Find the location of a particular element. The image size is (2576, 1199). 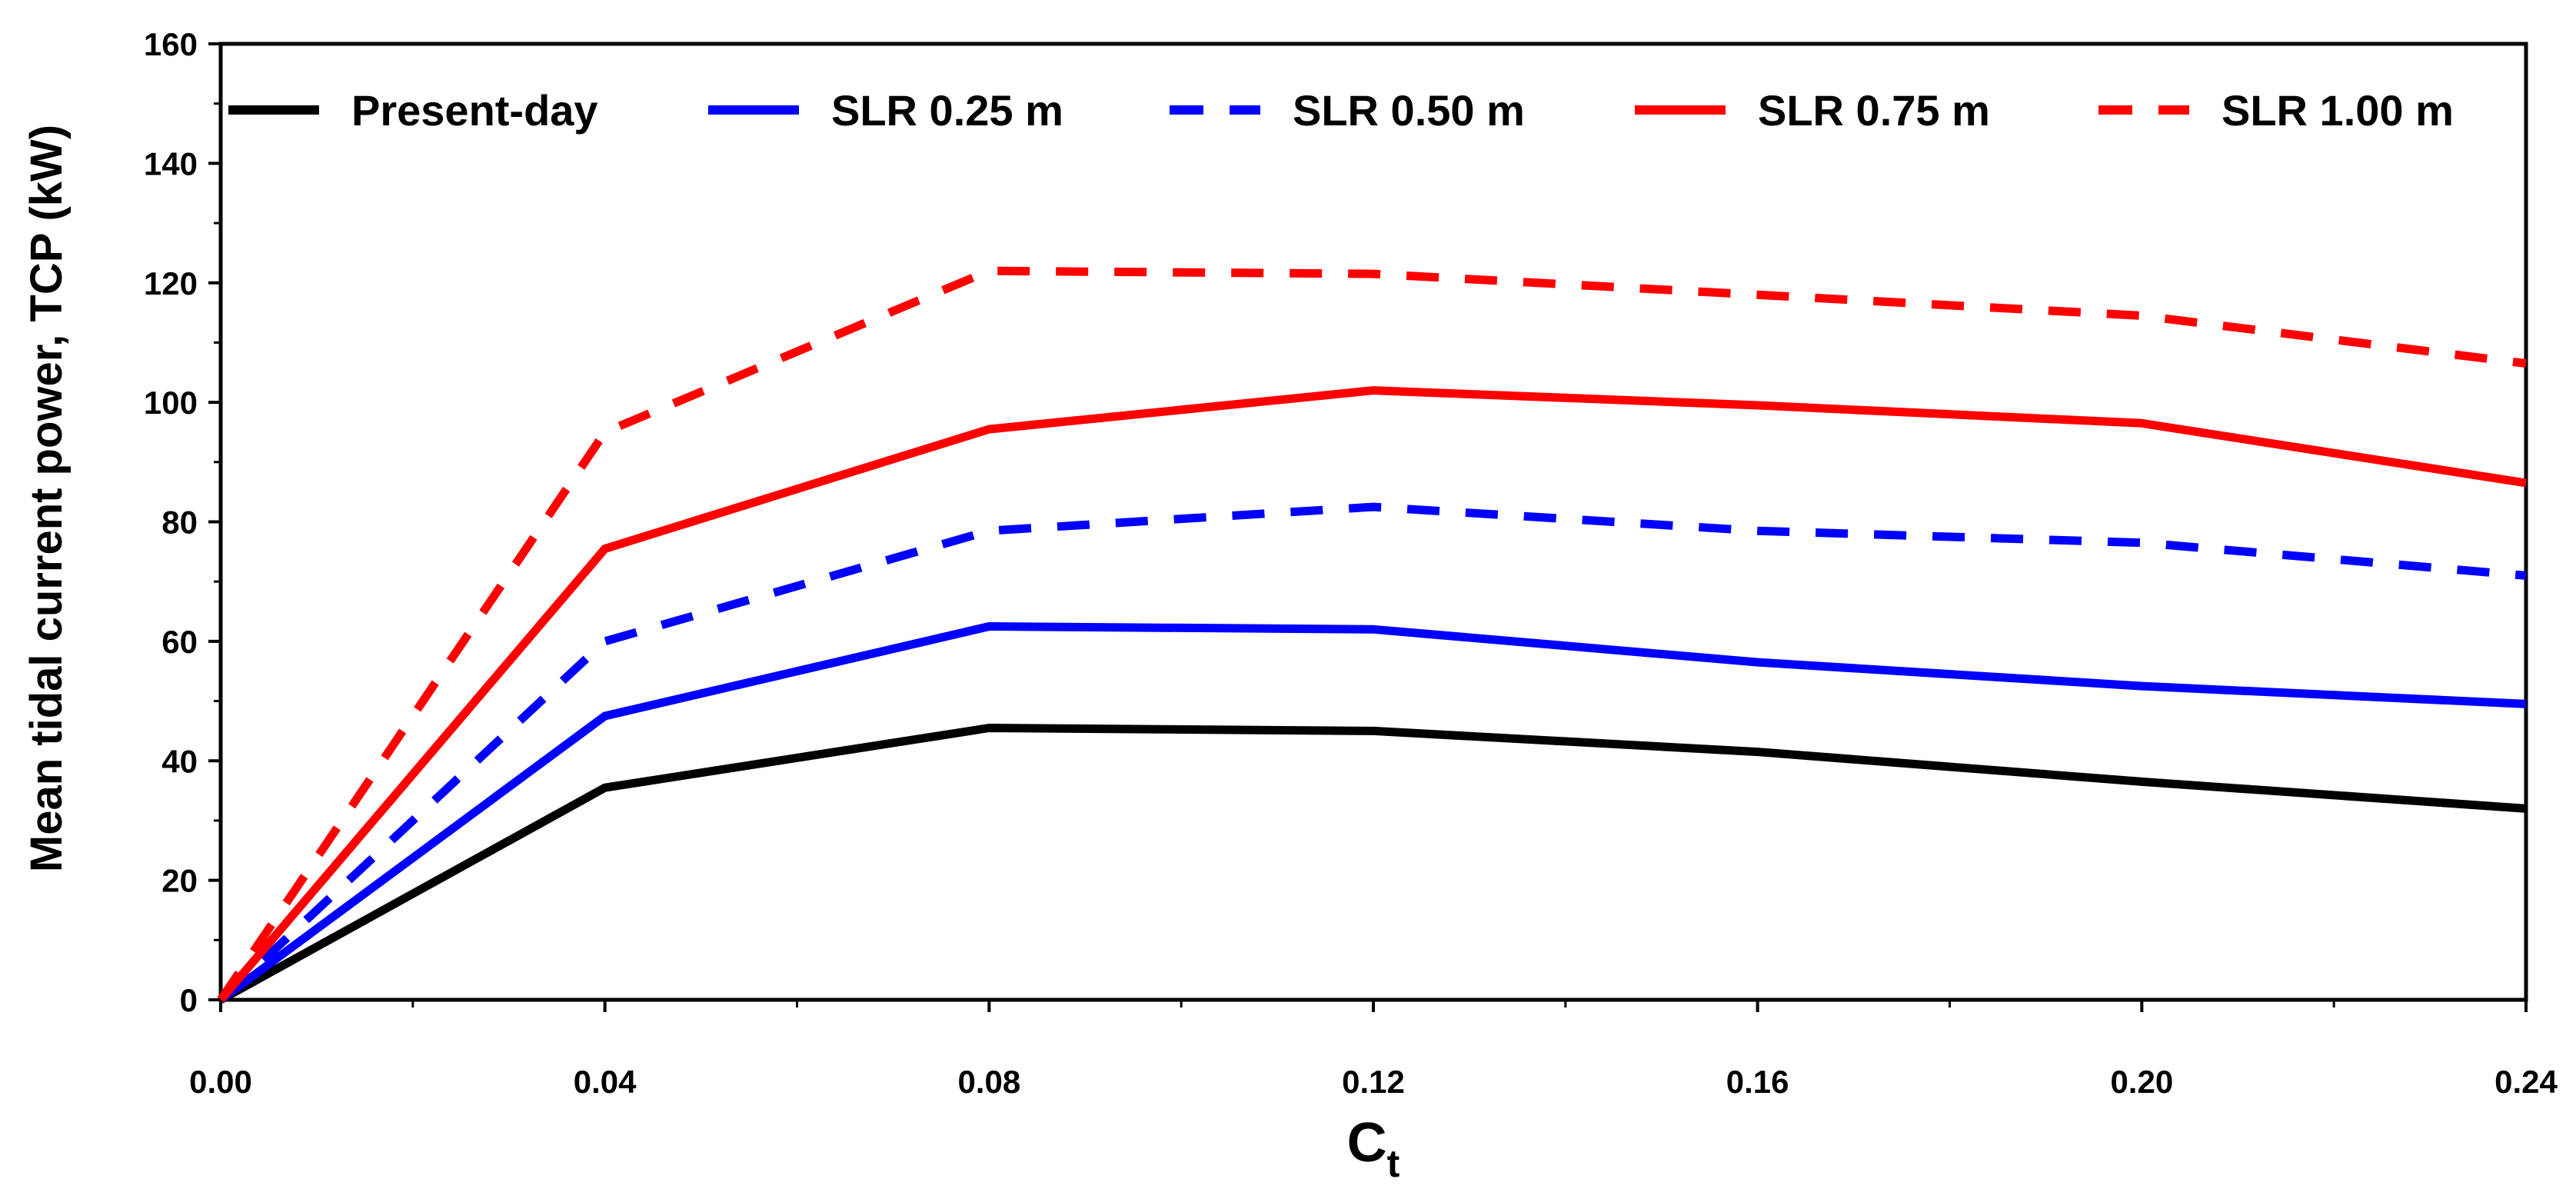

x-tick-label: 0.00 is located at coordinates (221, 1082).